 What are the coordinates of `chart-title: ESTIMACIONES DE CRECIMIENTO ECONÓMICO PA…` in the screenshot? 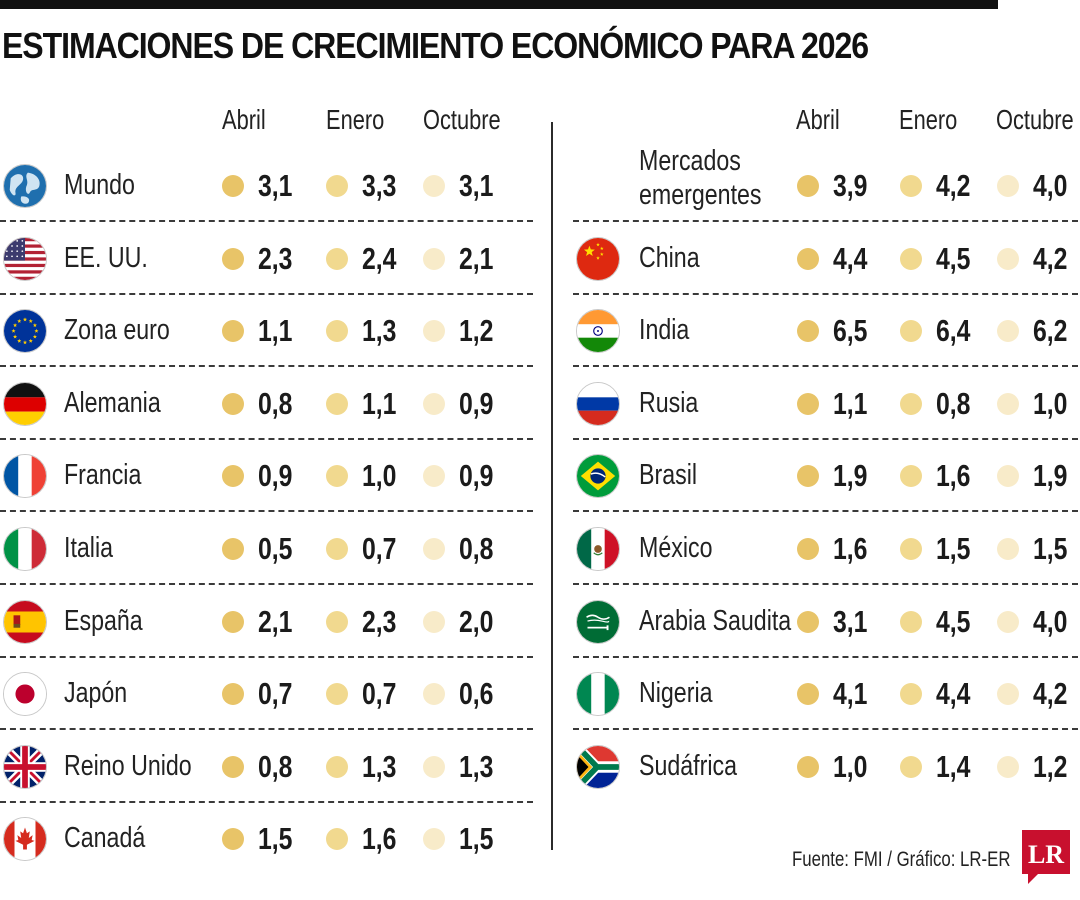 It's located at (435, 45).